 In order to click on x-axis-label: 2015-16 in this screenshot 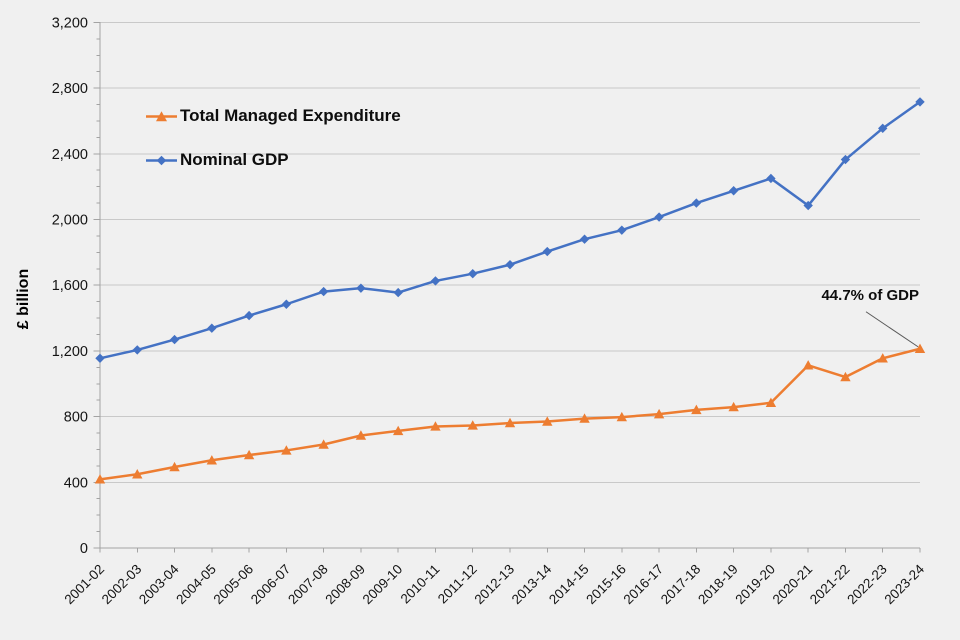, I will do `click(606, 585)`.